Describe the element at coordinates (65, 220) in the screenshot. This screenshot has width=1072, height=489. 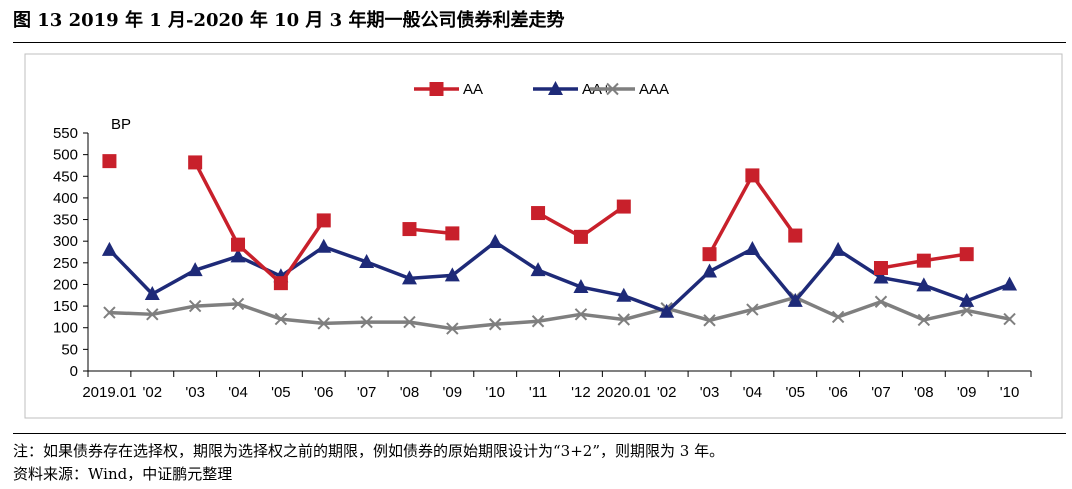
I see `y-tick-label: 350` at that location.